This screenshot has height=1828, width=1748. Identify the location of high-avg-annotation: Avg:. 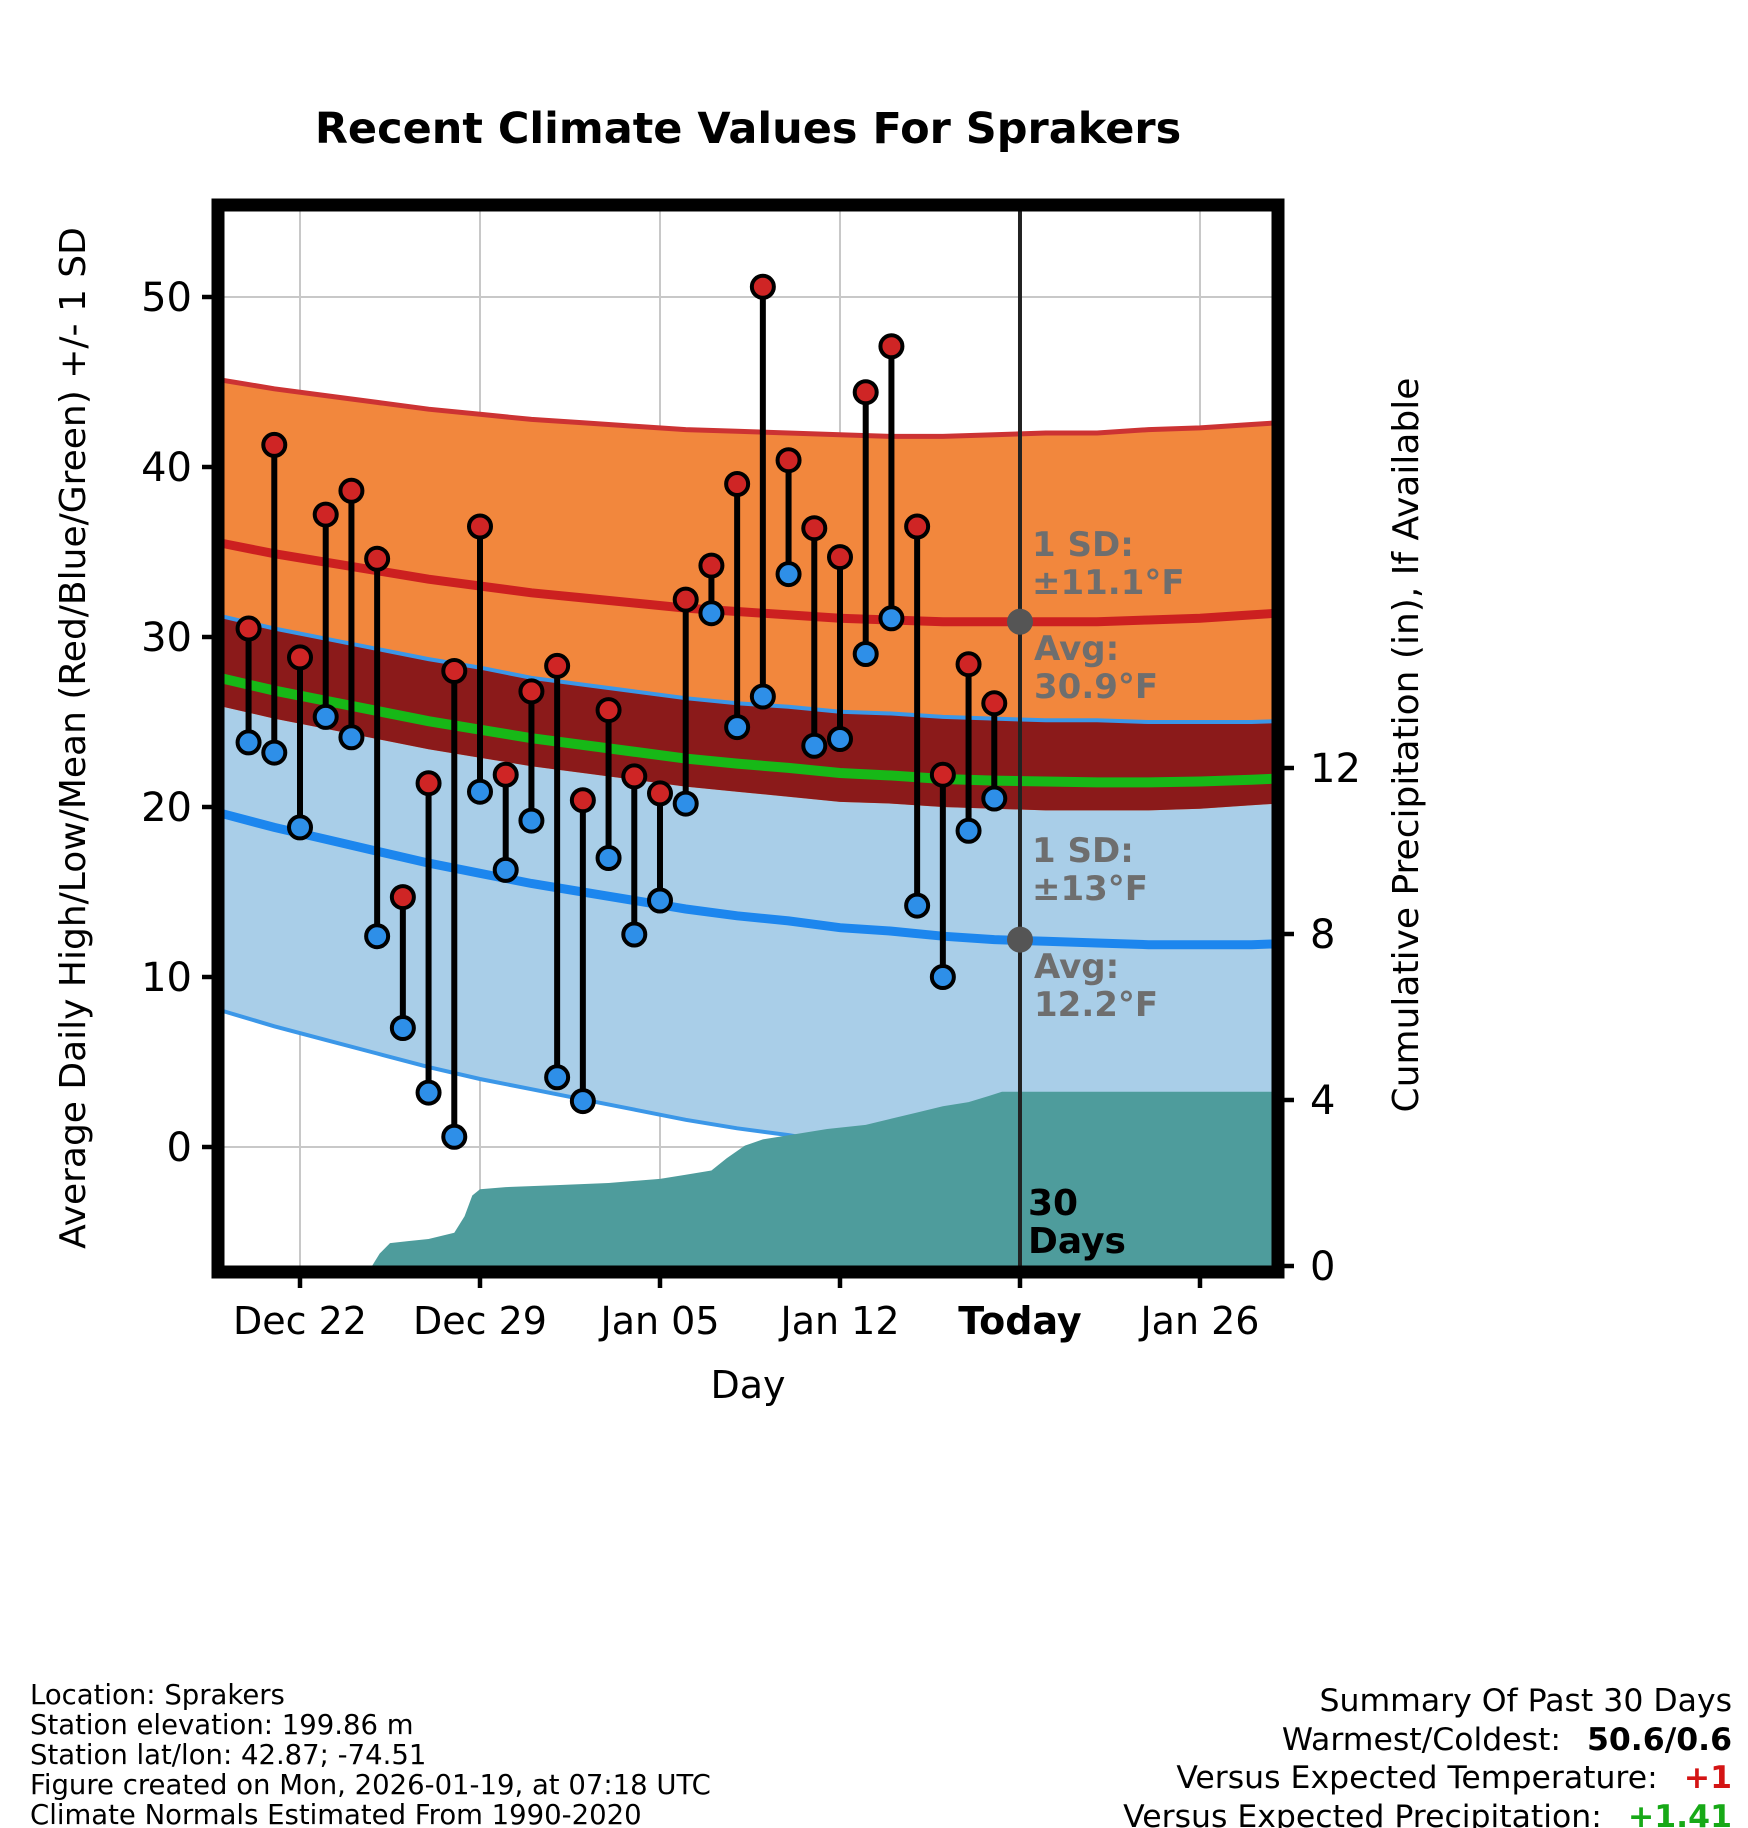
(1076, 649).